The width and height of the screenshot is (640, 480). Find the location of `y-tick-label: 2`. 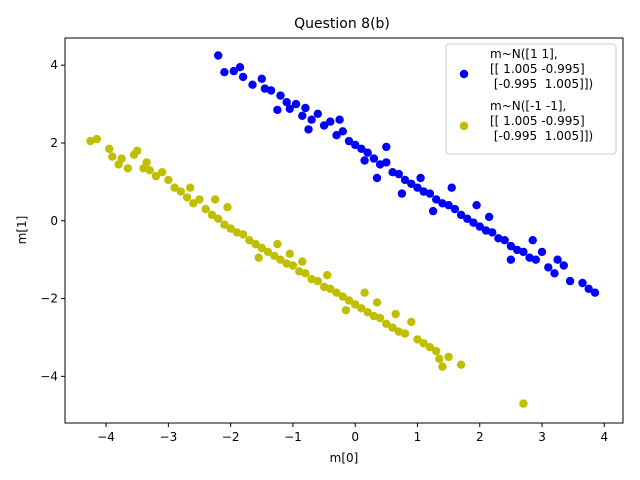

y-tick-label: 2 is located at coordinates (54, 143).